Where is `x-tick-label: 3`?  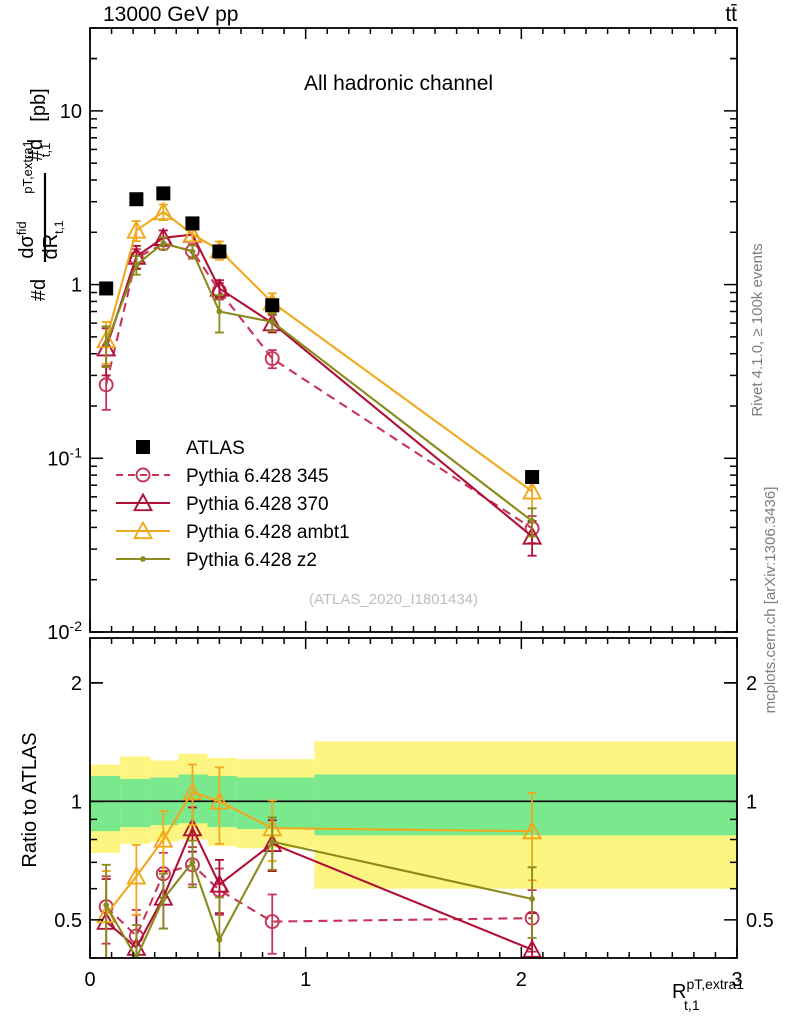 x-tick-label: 3 is located at coordinates (736, 980).